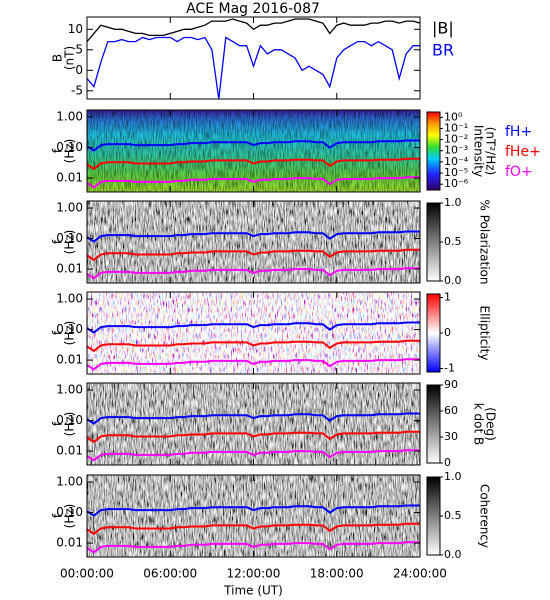 This screenshot has height=600, width=550. I want to click on chart-title: ACE Mag 2016-087, so click(253, 9).